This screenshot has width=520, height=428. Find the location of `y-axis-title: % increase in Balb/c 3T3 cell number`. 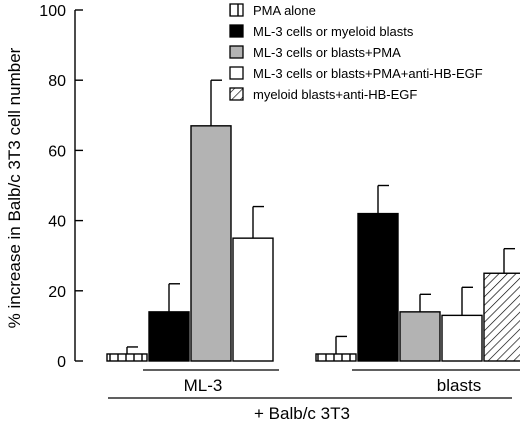

y-axis-title: % increase in Balb/c 3T3 cell number is located at coordinates (14, 187).